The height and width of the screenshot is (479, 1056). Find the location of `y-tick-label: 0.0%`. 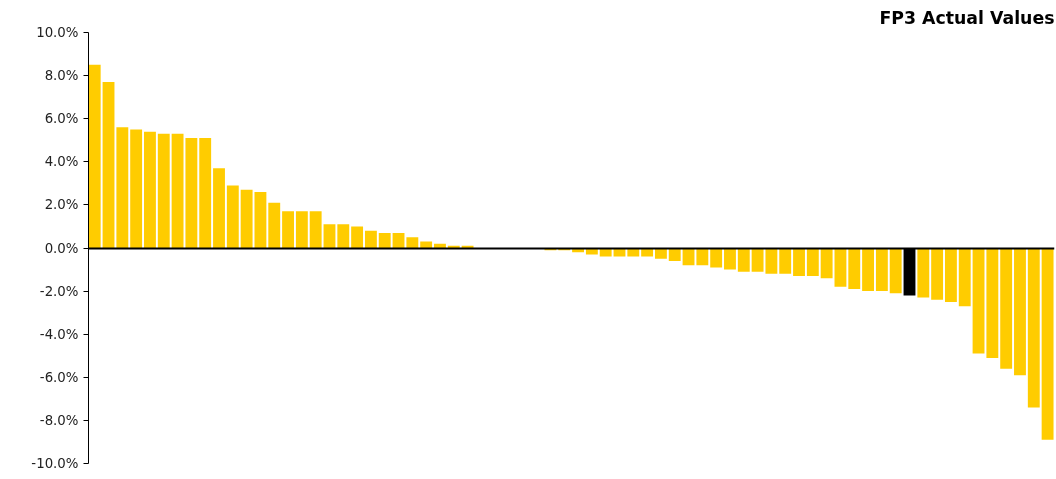

y-tick-label: 0.0% is located at coordinates (61, 248).